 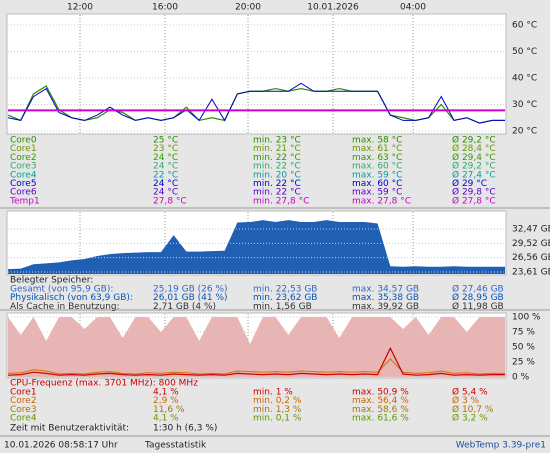 What do you see at coordinates (170, 201) in the screenshot?
I see `row-current: 27,8 °C` at bounding box center [170, 201].